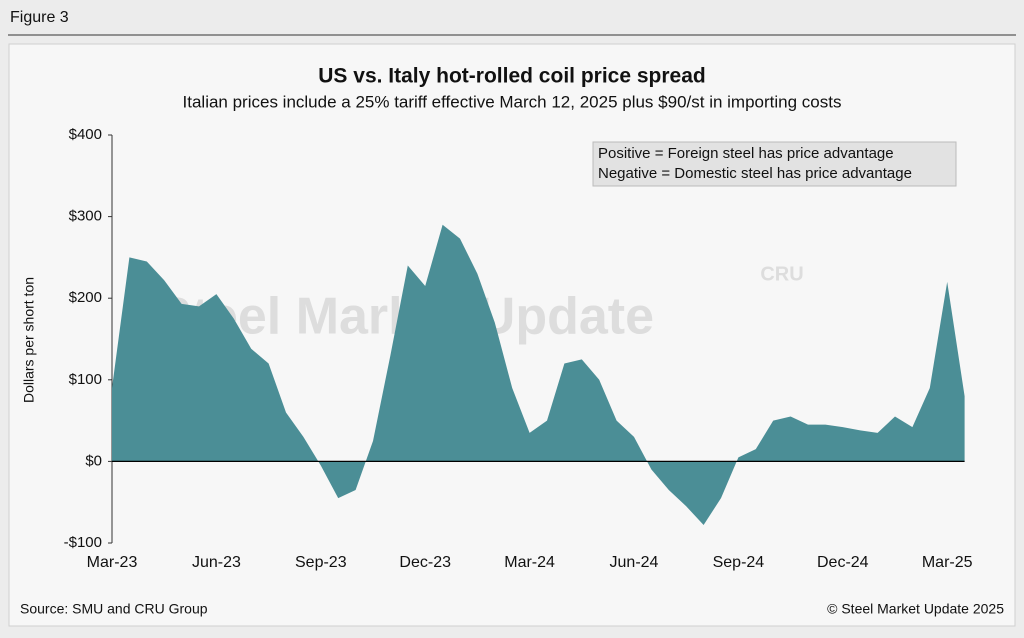 The height and width of the screenshot is (638, 1024). Describe the element at coordinates (39, 17) in the screenshot. I see `figure-label: Figure 3` at that location.